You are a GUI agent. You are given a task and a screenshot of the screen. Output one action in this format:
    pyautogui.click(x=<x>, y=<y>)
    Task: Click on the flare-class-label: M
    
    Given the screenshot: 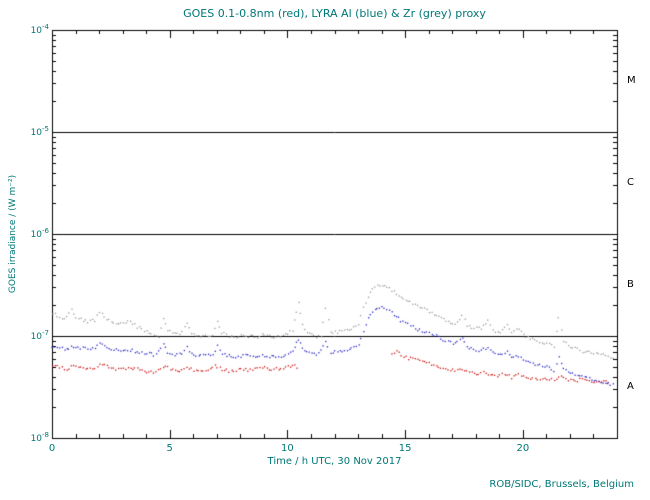 What is the action you would take?
    pyautogui.click(x=631, y=80)
    